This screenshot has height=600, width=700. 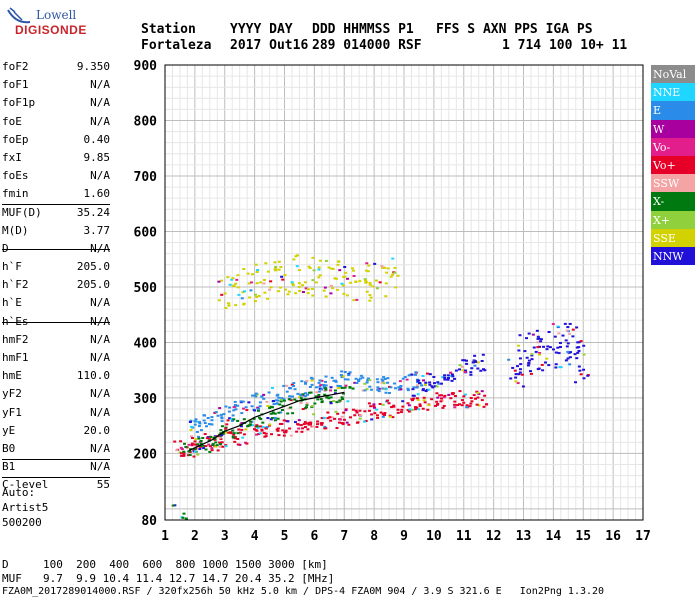 What do you see at coordinates (269, 45) in the screenshot?
I see `header-value-date: 2017 Out16` at bounding box center [269, 45].